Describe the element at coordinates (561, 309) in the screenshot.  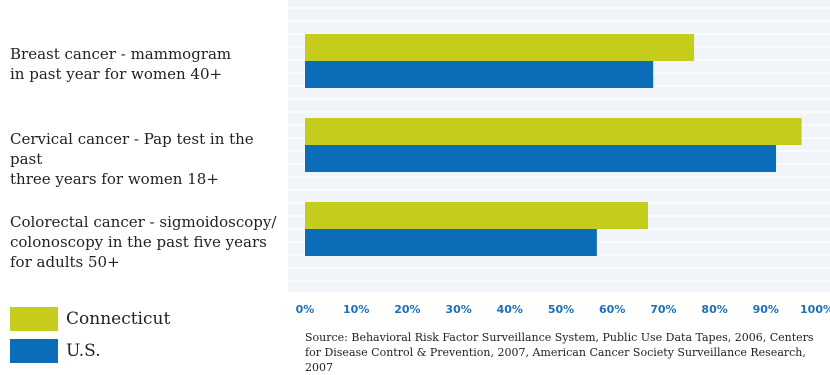
I see `x-tick-label: 50%` at that location.